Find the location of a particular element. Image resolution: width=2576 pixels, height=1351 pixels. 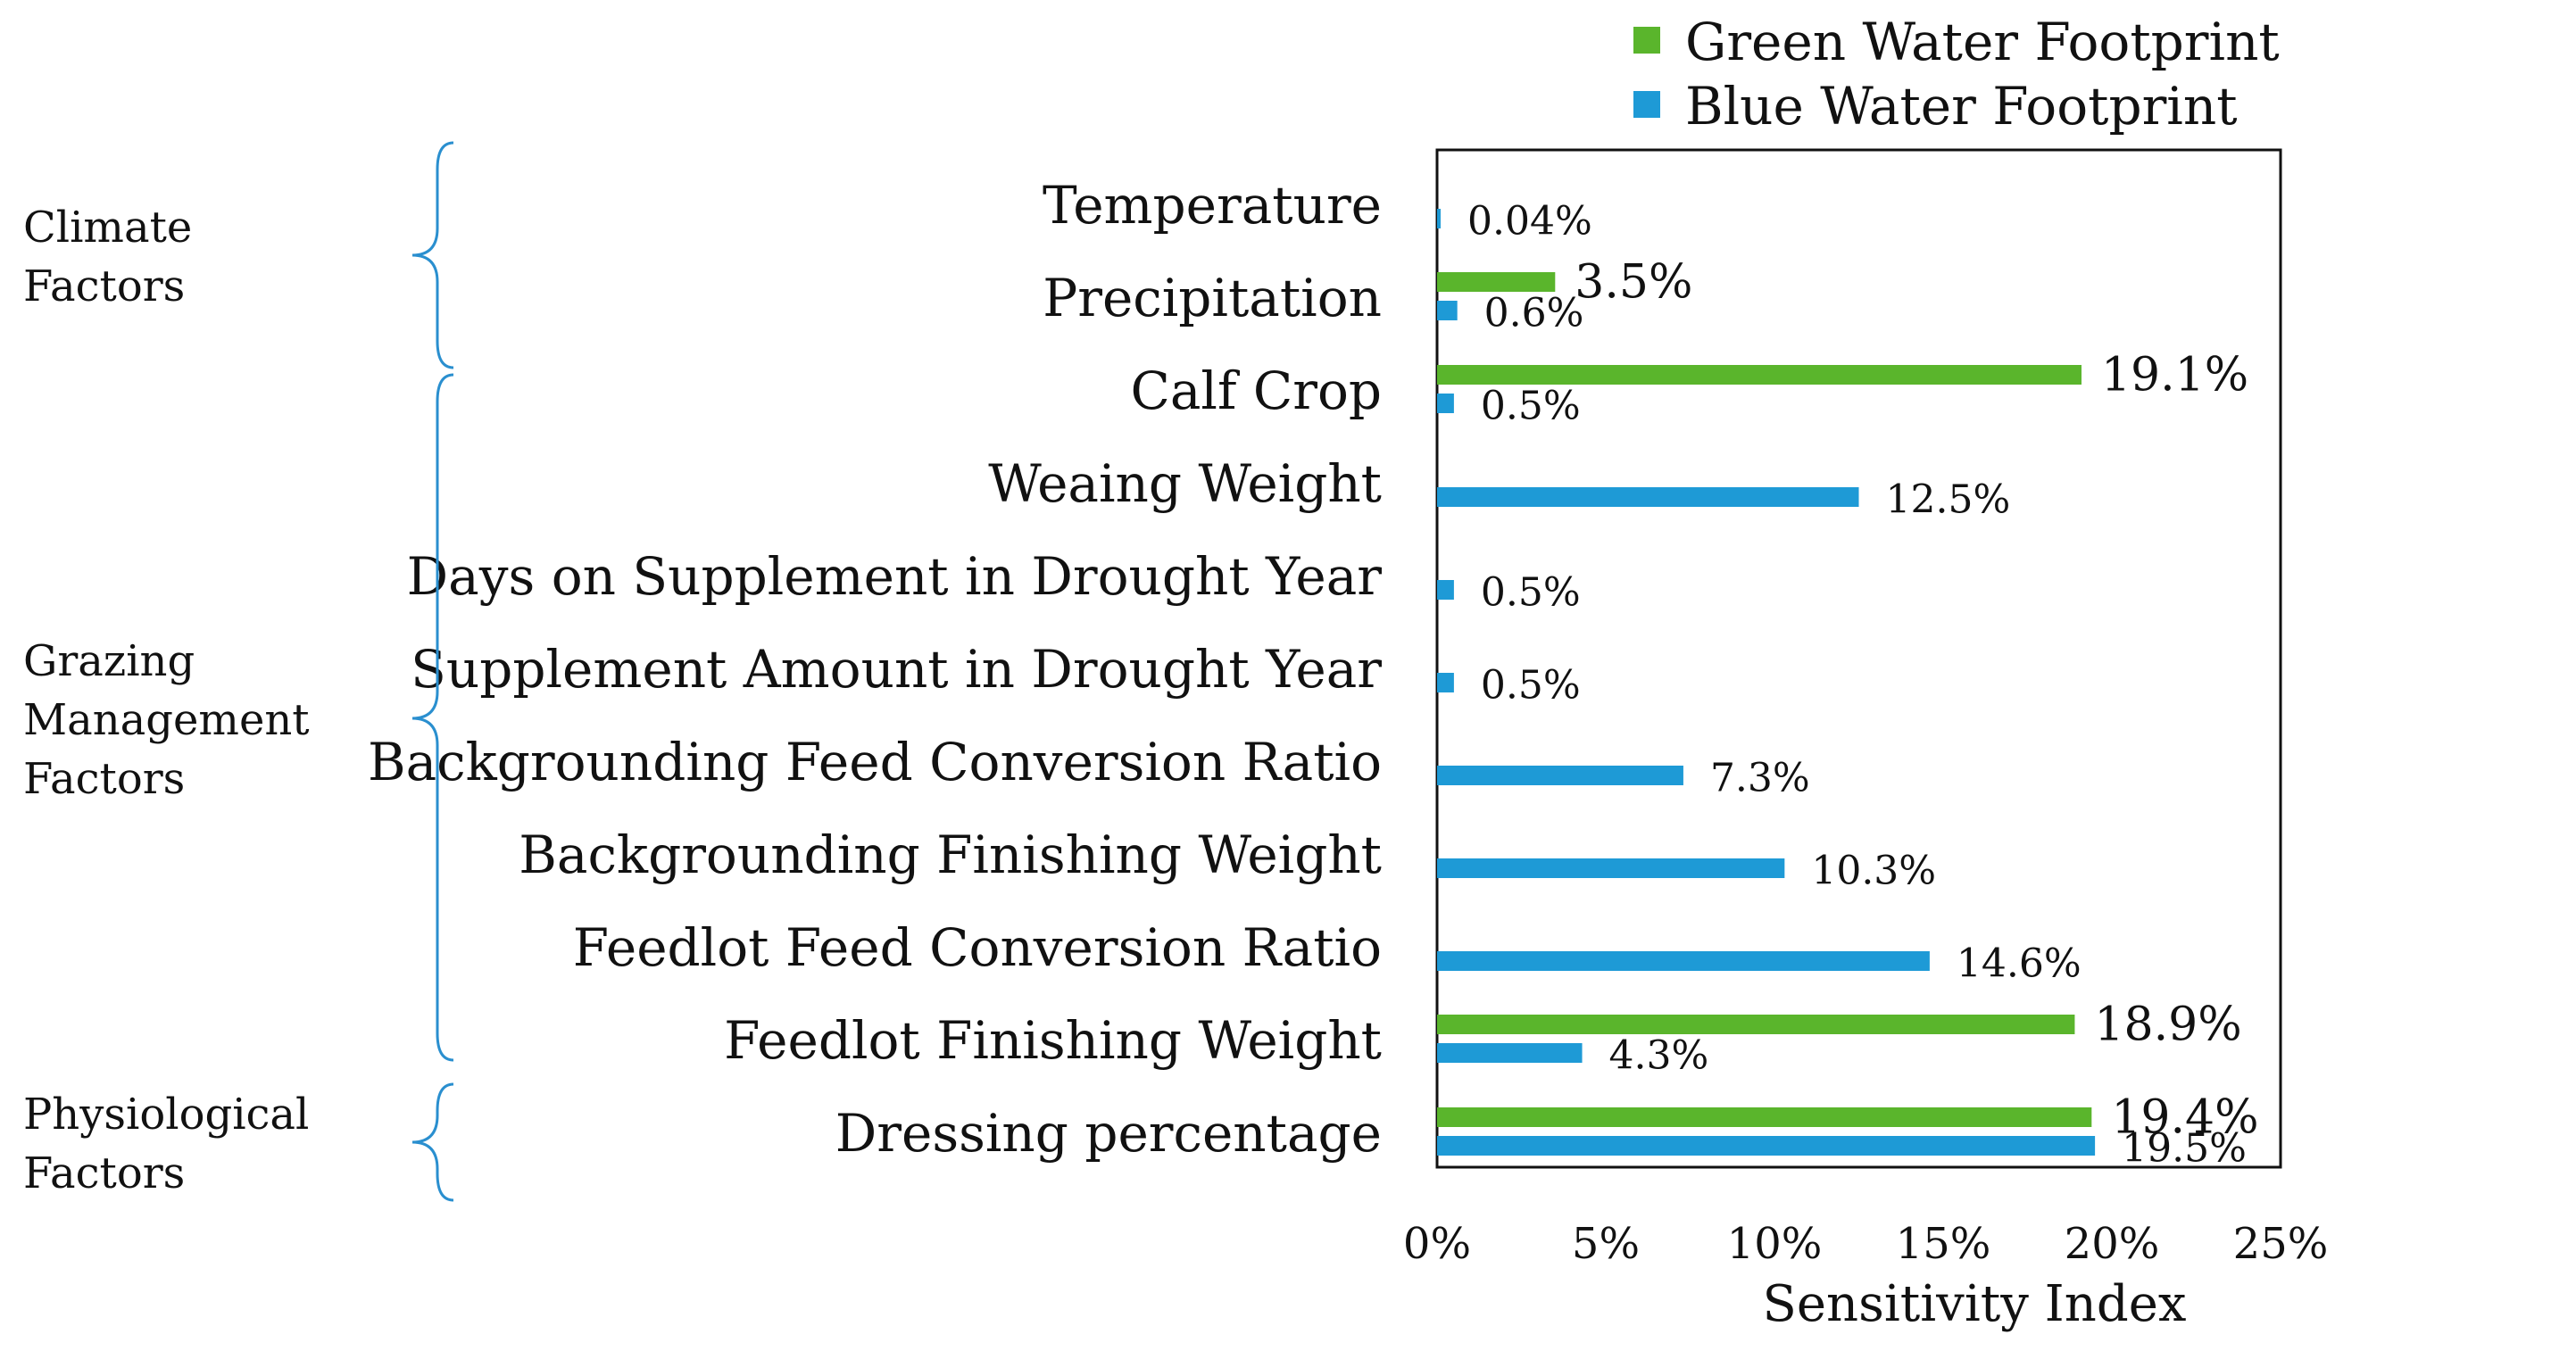

category-label-dressing-percentage: Dressing percentage is located at coordinates (1108, 1133).